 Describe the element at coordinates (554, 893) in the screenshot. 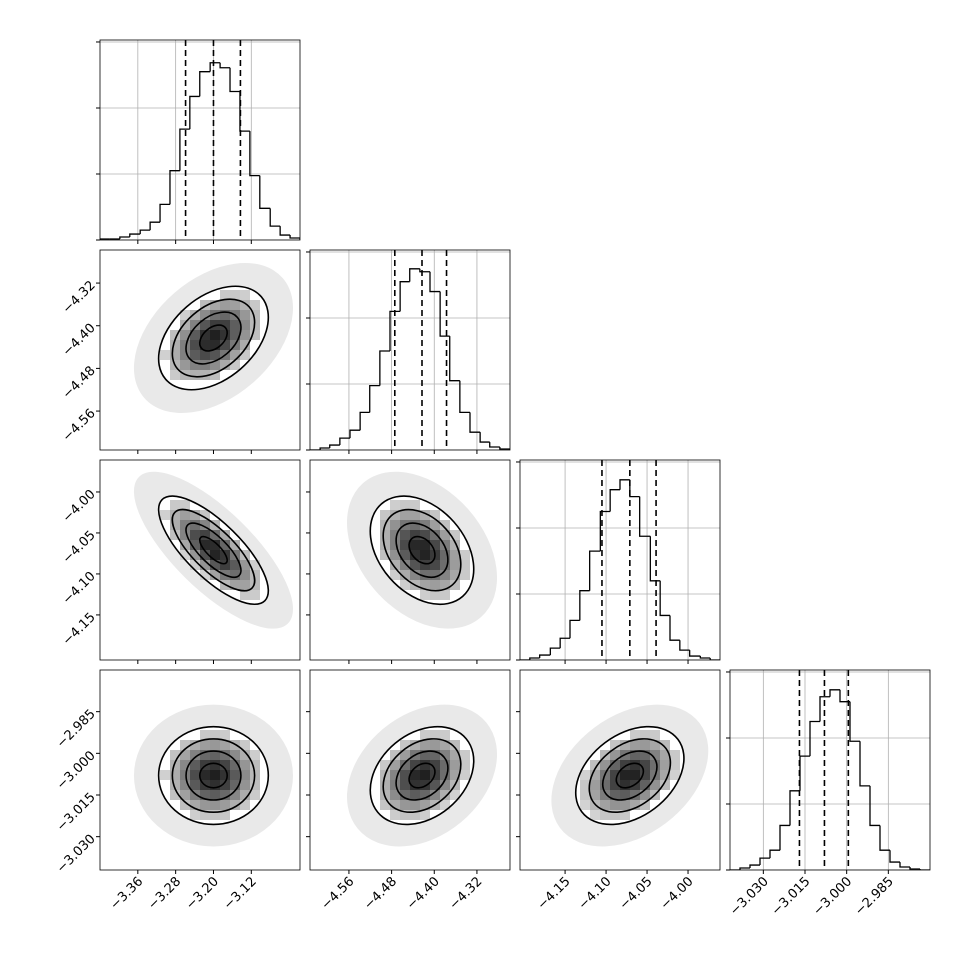

I see `x-tick-label: −4.15` at that location.